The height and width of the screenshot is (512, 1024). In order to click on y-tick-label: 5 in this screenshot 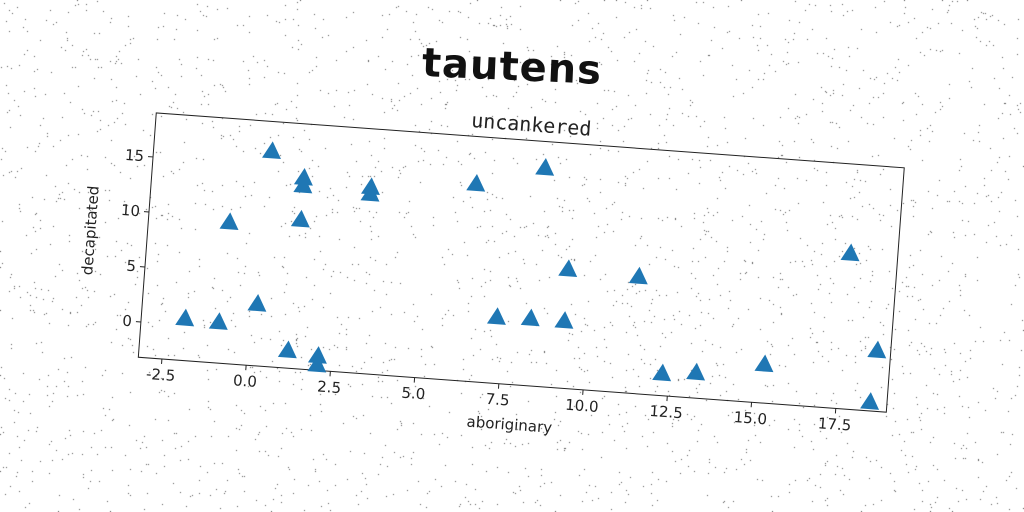, I will do `click(131, 266)`.